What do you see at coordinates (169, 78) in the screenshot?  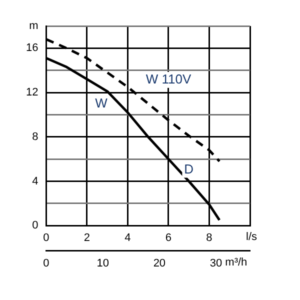 I see `annotation: W 110V` at bounding box center [169, 78].